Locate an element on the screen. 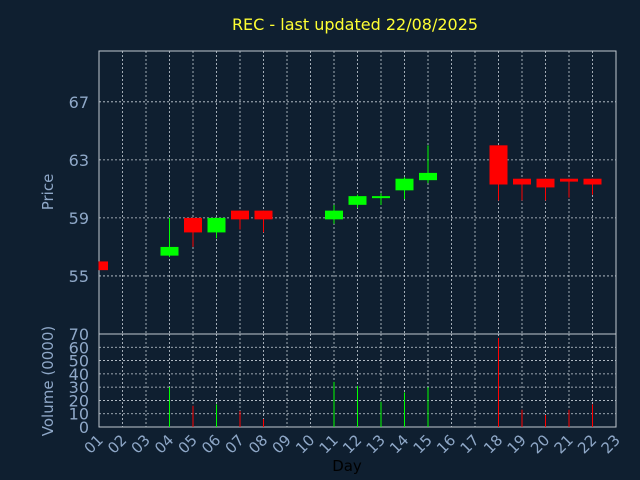  x-tick-label: 17 is located at coordinates (470, 444).